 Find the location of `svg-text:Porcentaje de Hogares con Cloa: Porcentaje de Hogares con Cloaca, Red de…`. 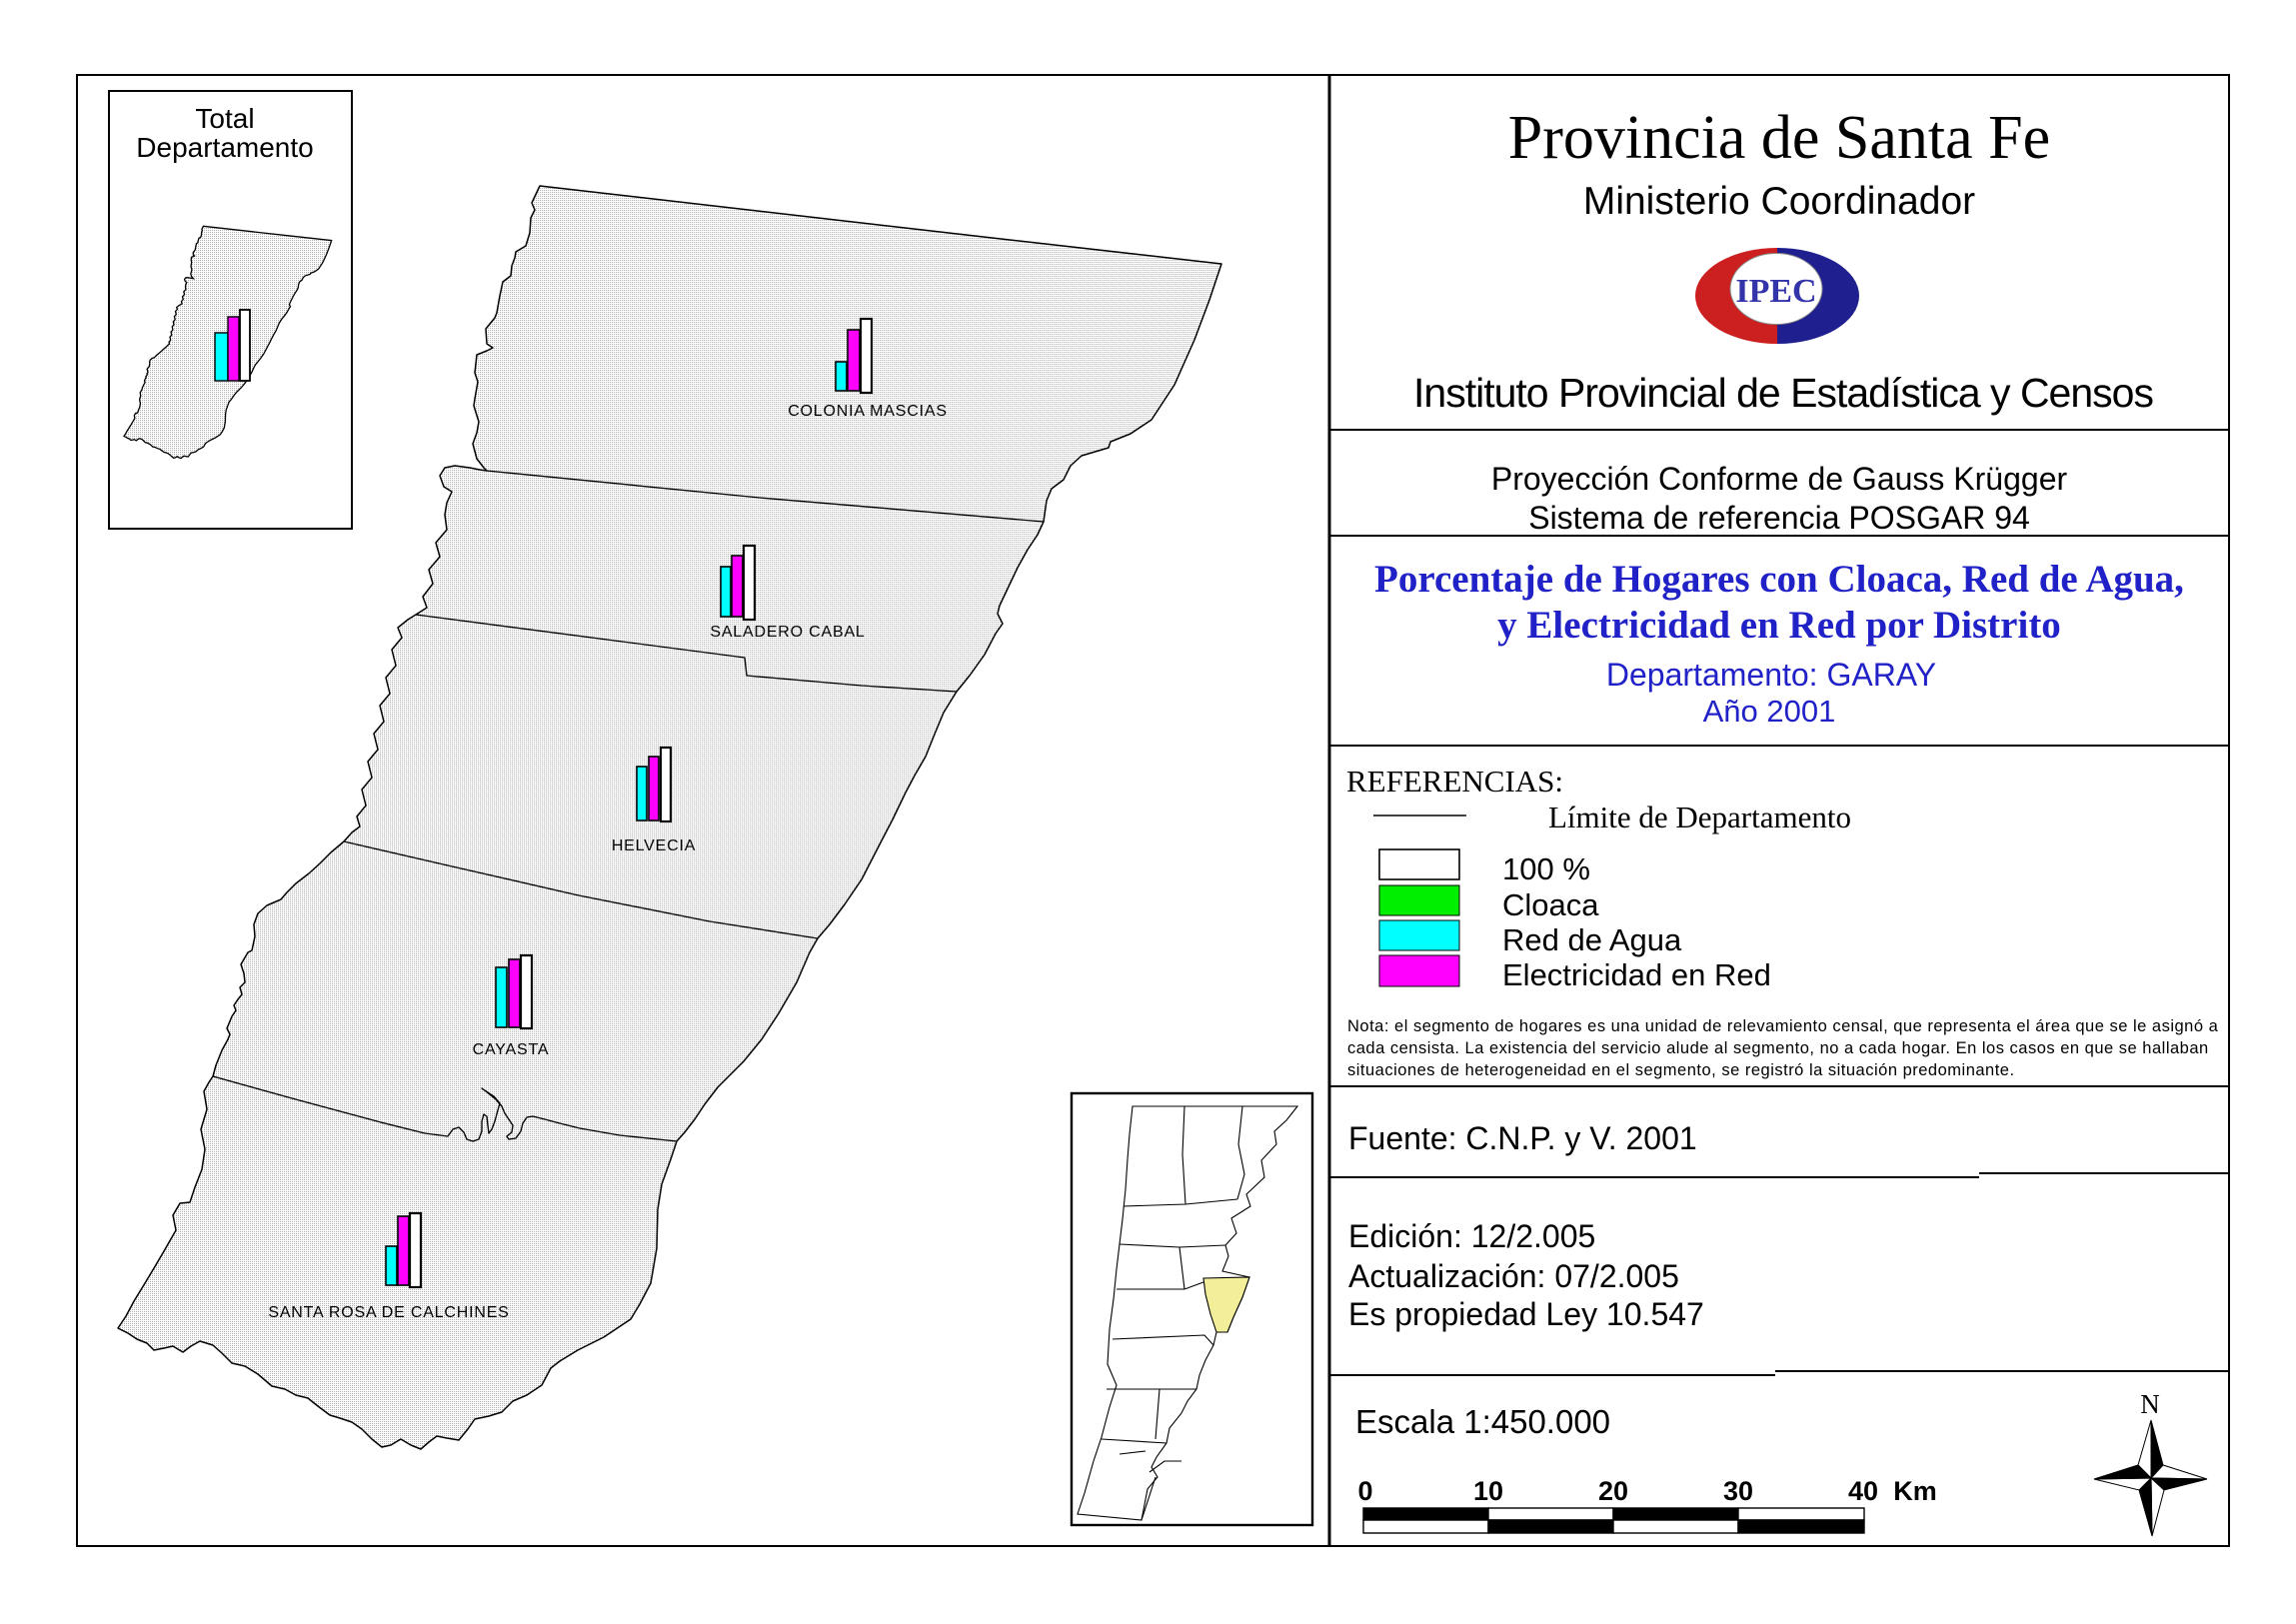

svg-text:Porcentaje de Hogares con Cloa: Porcentaje de Hogares con Cloaca, Red de… is located at coordinates (1779, 579).